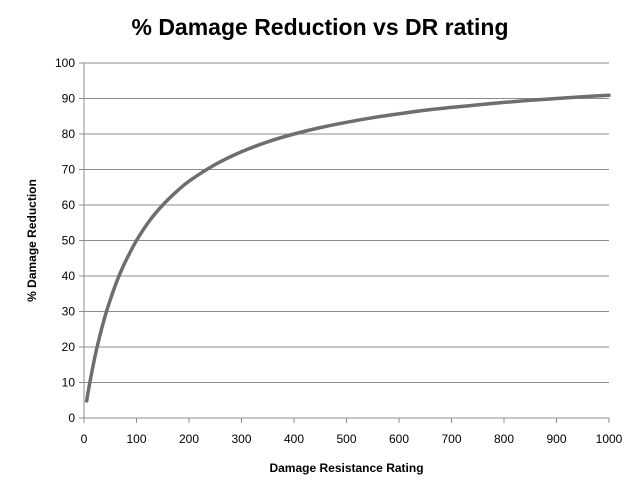 This screenshot has width=640, height=497. I want to click on x-tick-label: 300, so click(241, 439).